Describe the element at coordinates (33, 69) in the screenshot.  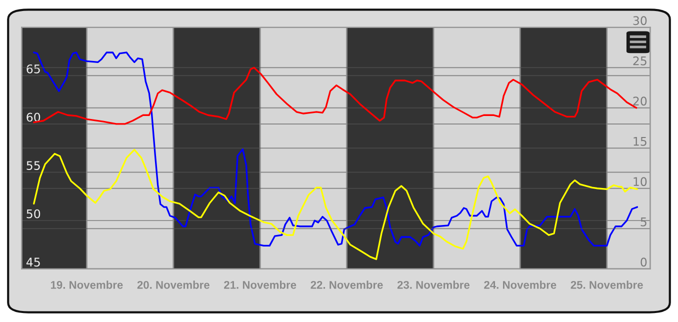
I see `y-tick-label: 65` at that location.